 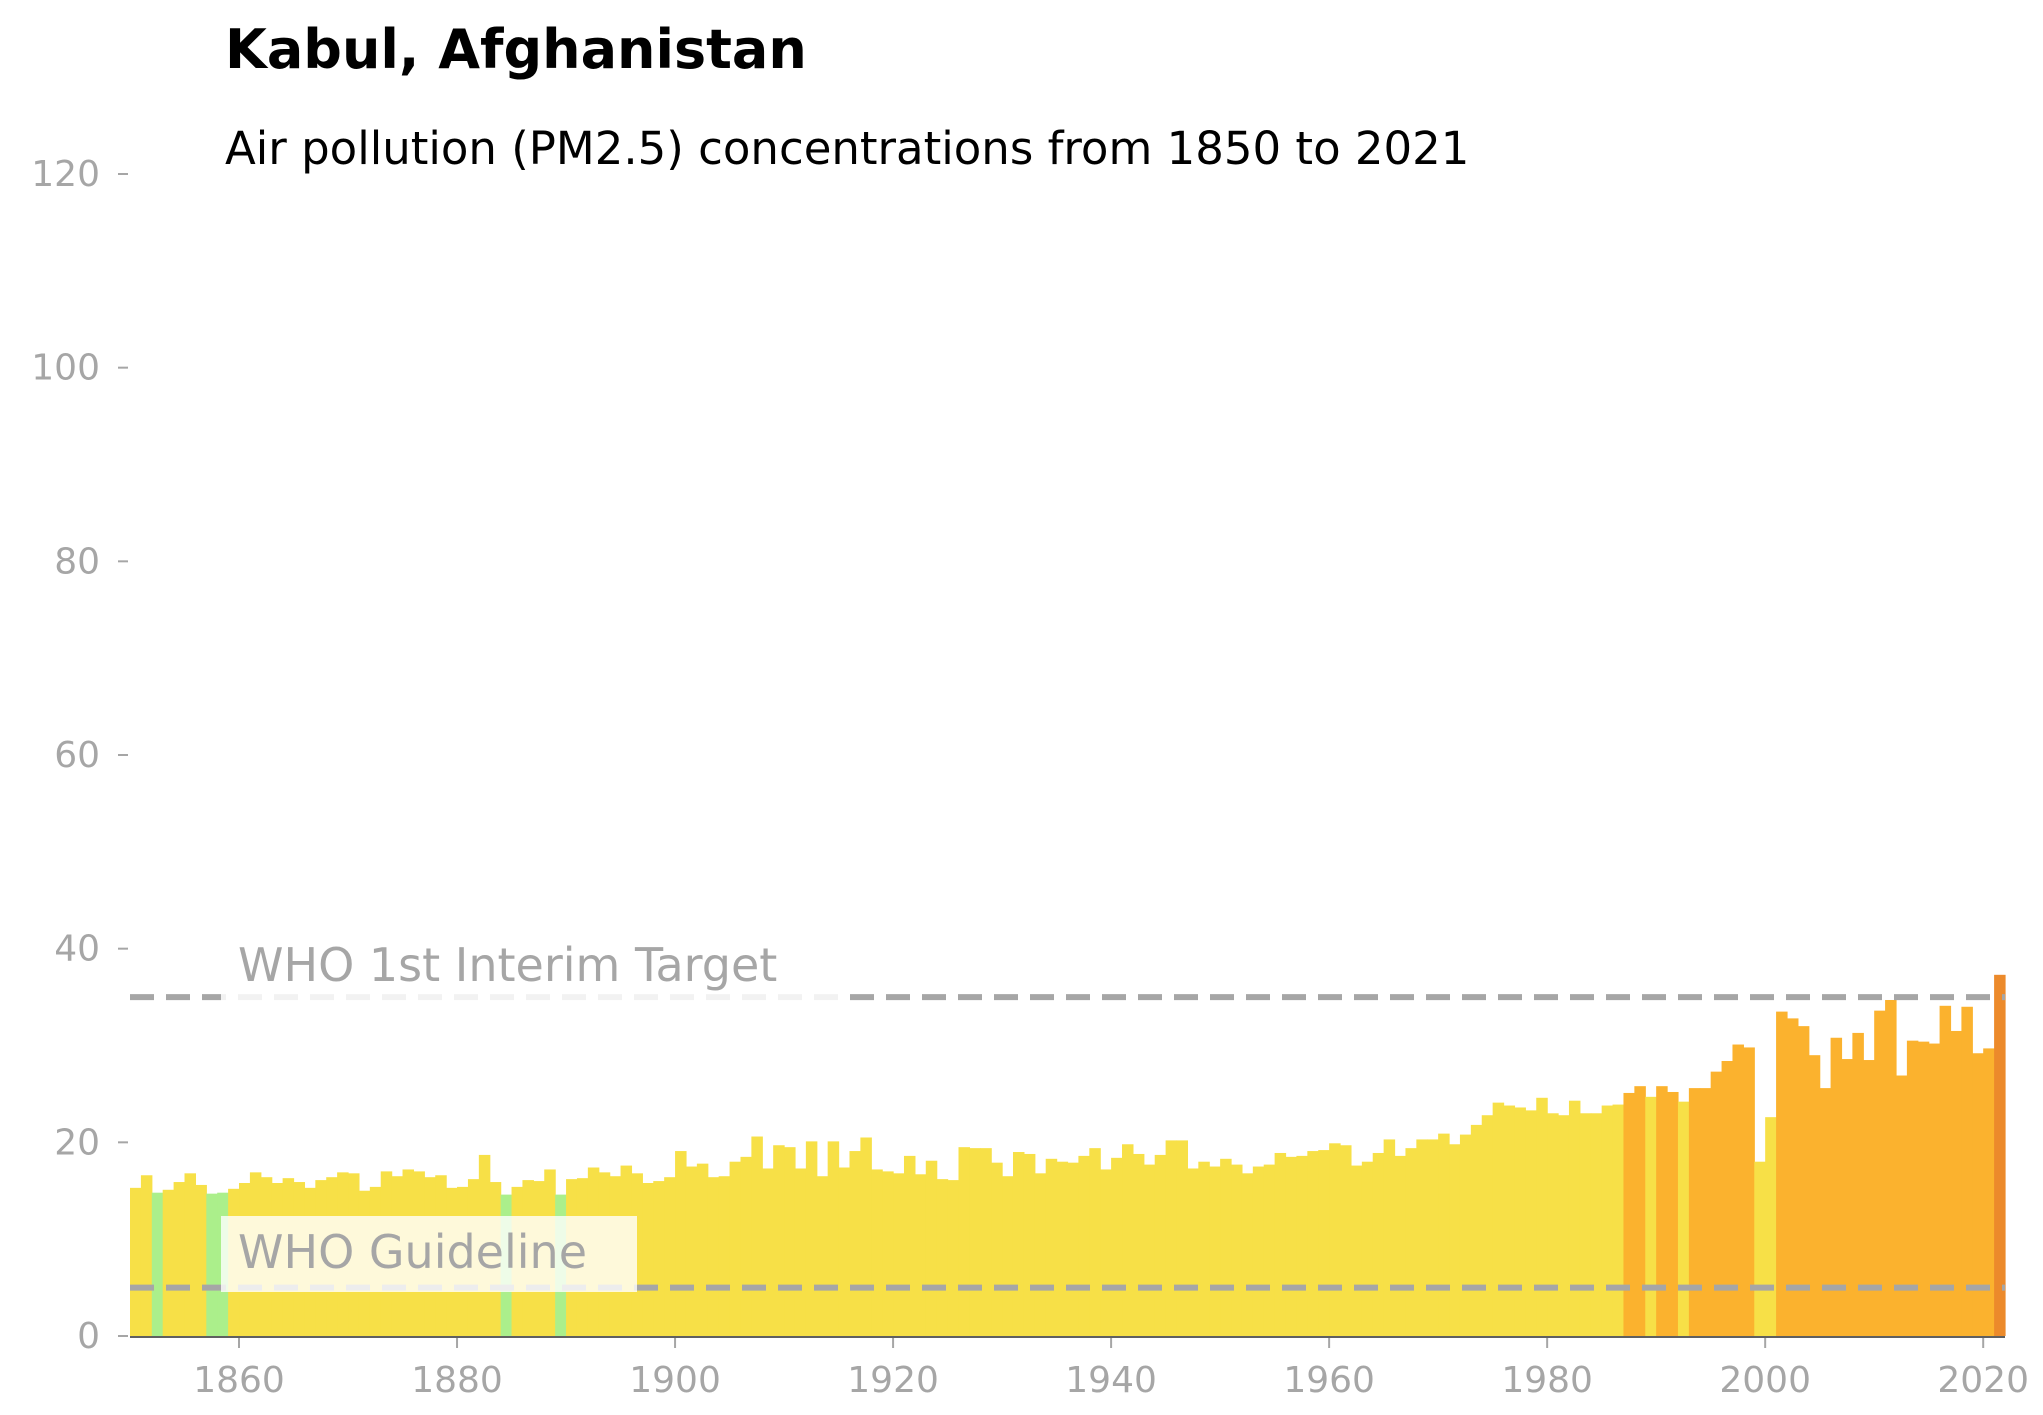 I want to click on bar-1902, so click(x=702, y=1249).